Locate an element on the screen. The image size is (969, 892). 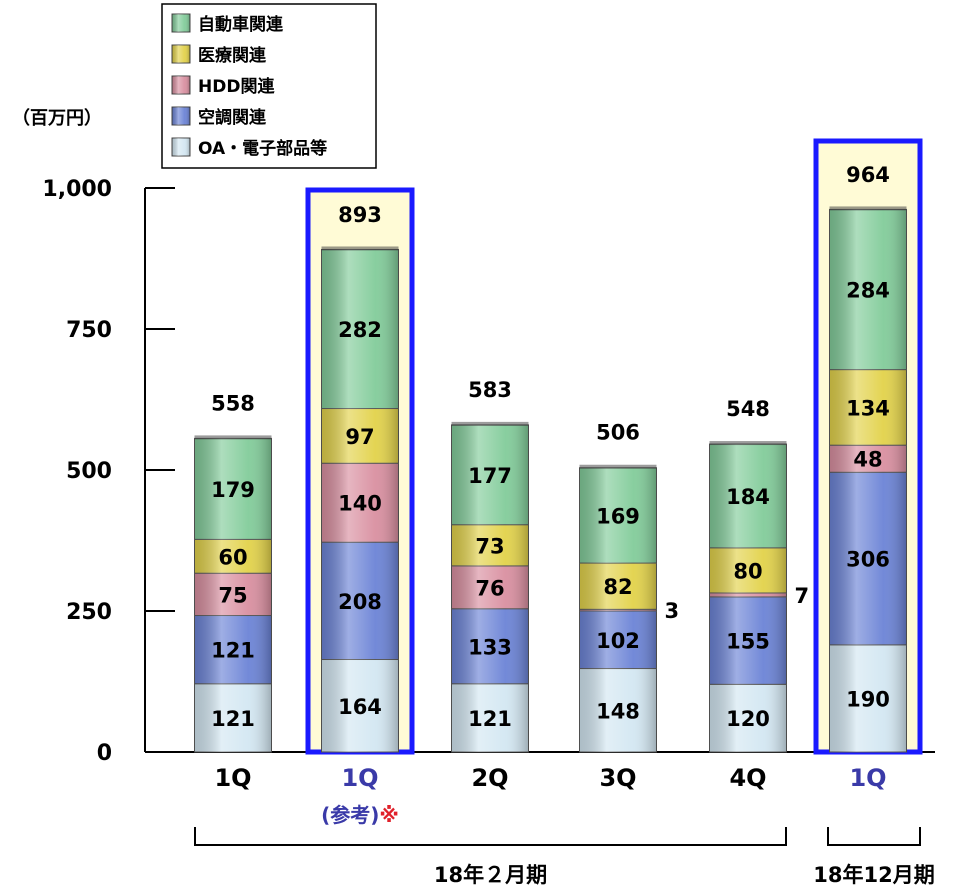
data-label: 148 is located at coordinates (618, 711).